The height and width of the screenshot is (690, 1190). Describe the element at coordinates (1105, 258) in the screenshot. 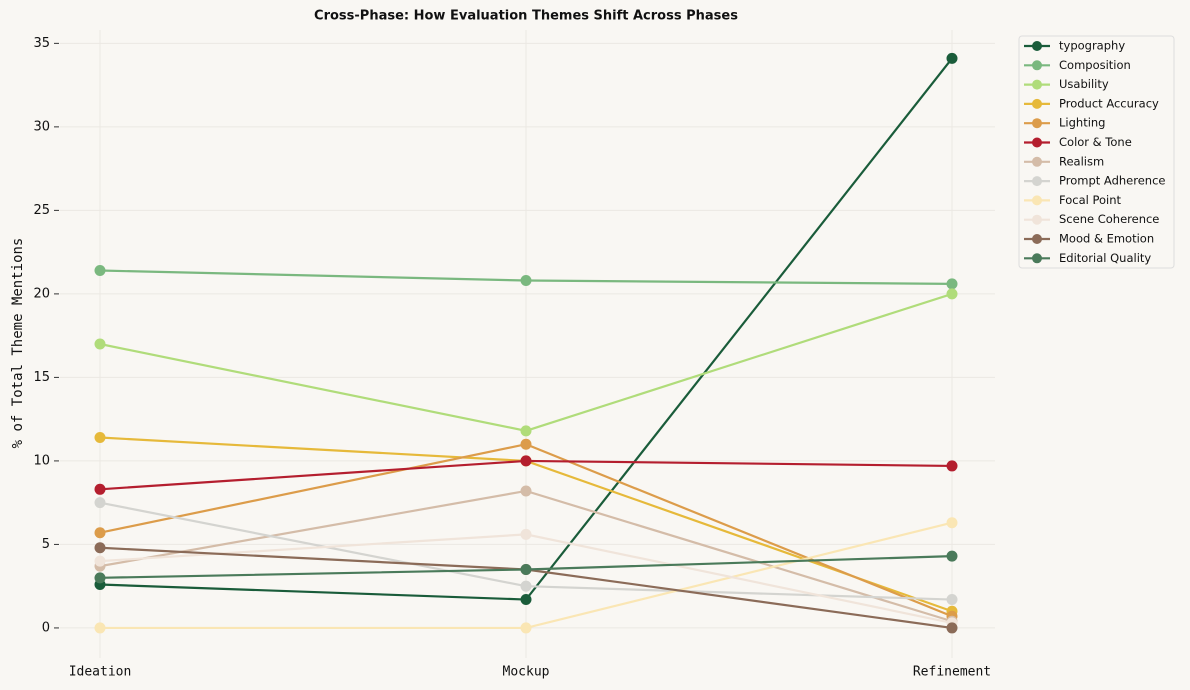

I see `legend-label: Editorial Quality` at that location.